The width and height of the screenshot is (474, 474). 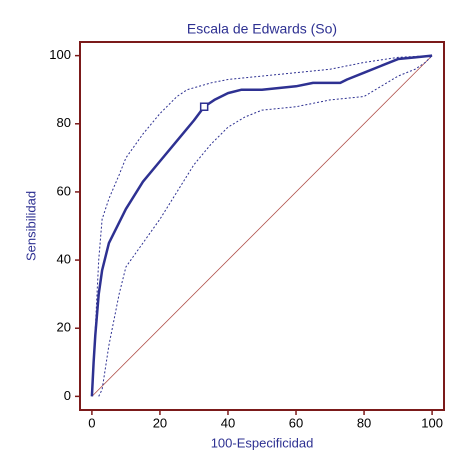 What do you see at coordinates (160, 422) in the screenshot?
I see `x-tick-label: 20` at bounding box center [160, 422].